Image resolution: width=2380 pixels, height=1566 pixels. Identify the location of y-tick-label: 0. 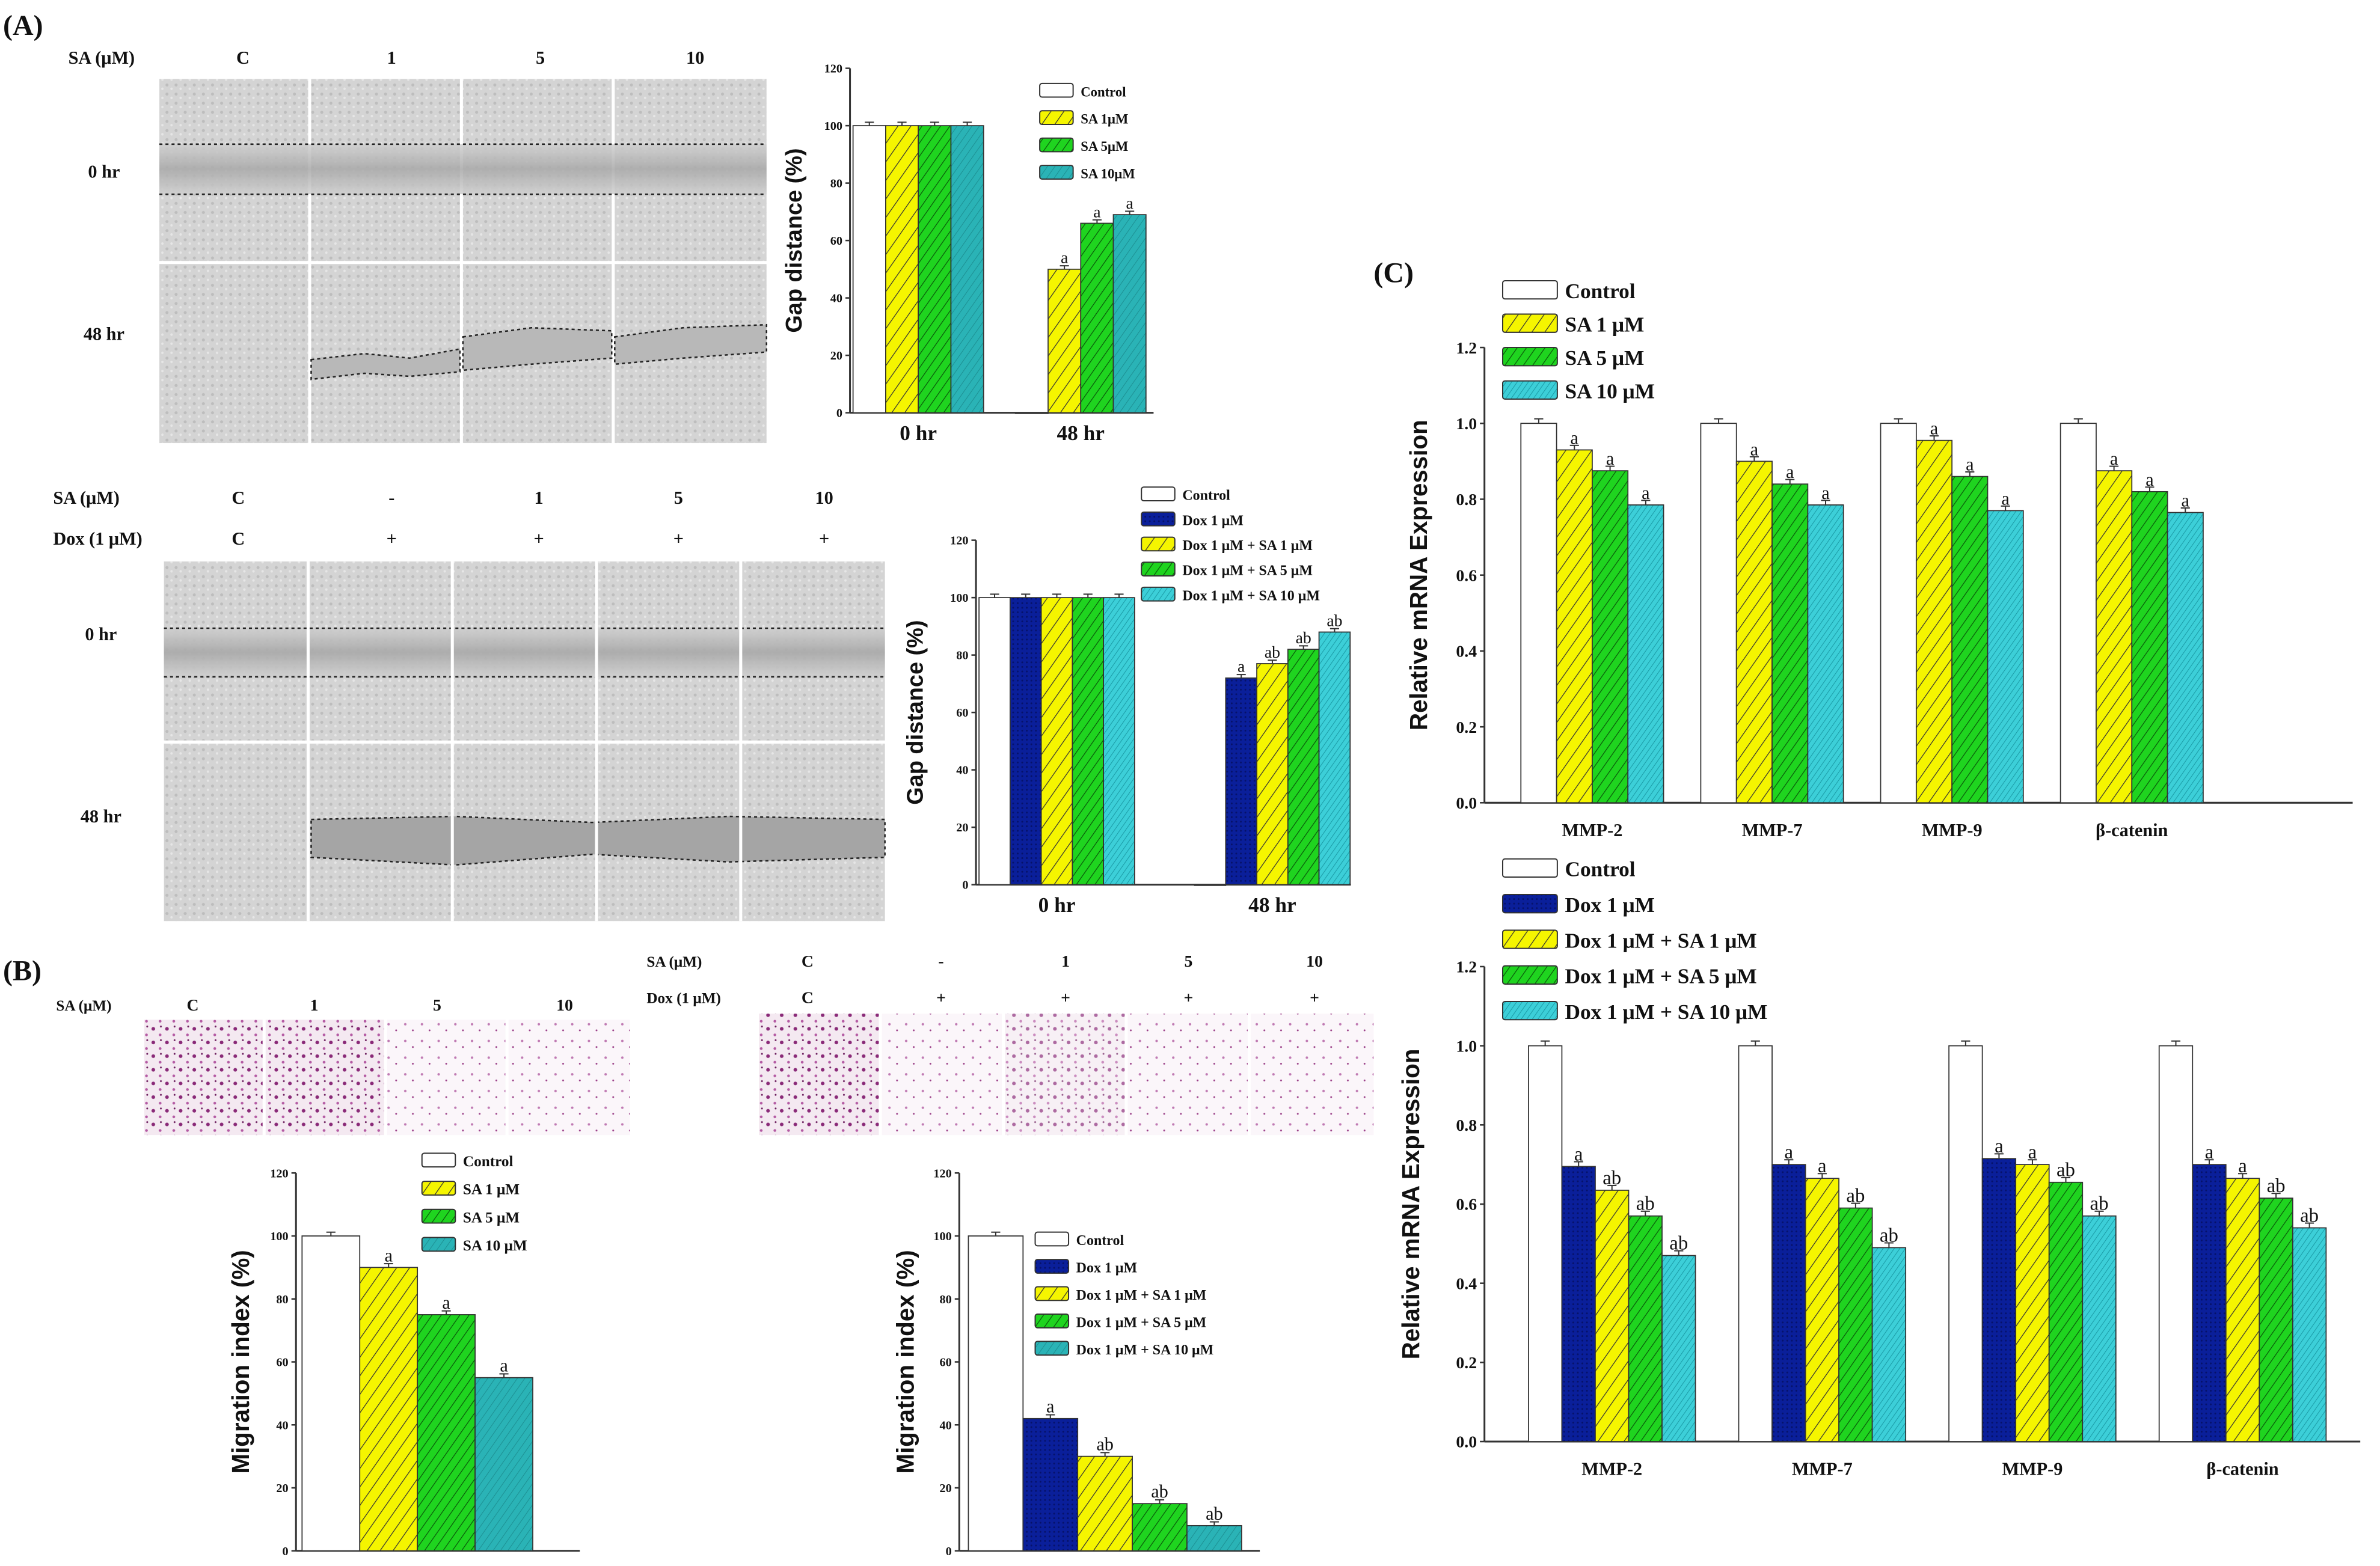
(286, 1551).